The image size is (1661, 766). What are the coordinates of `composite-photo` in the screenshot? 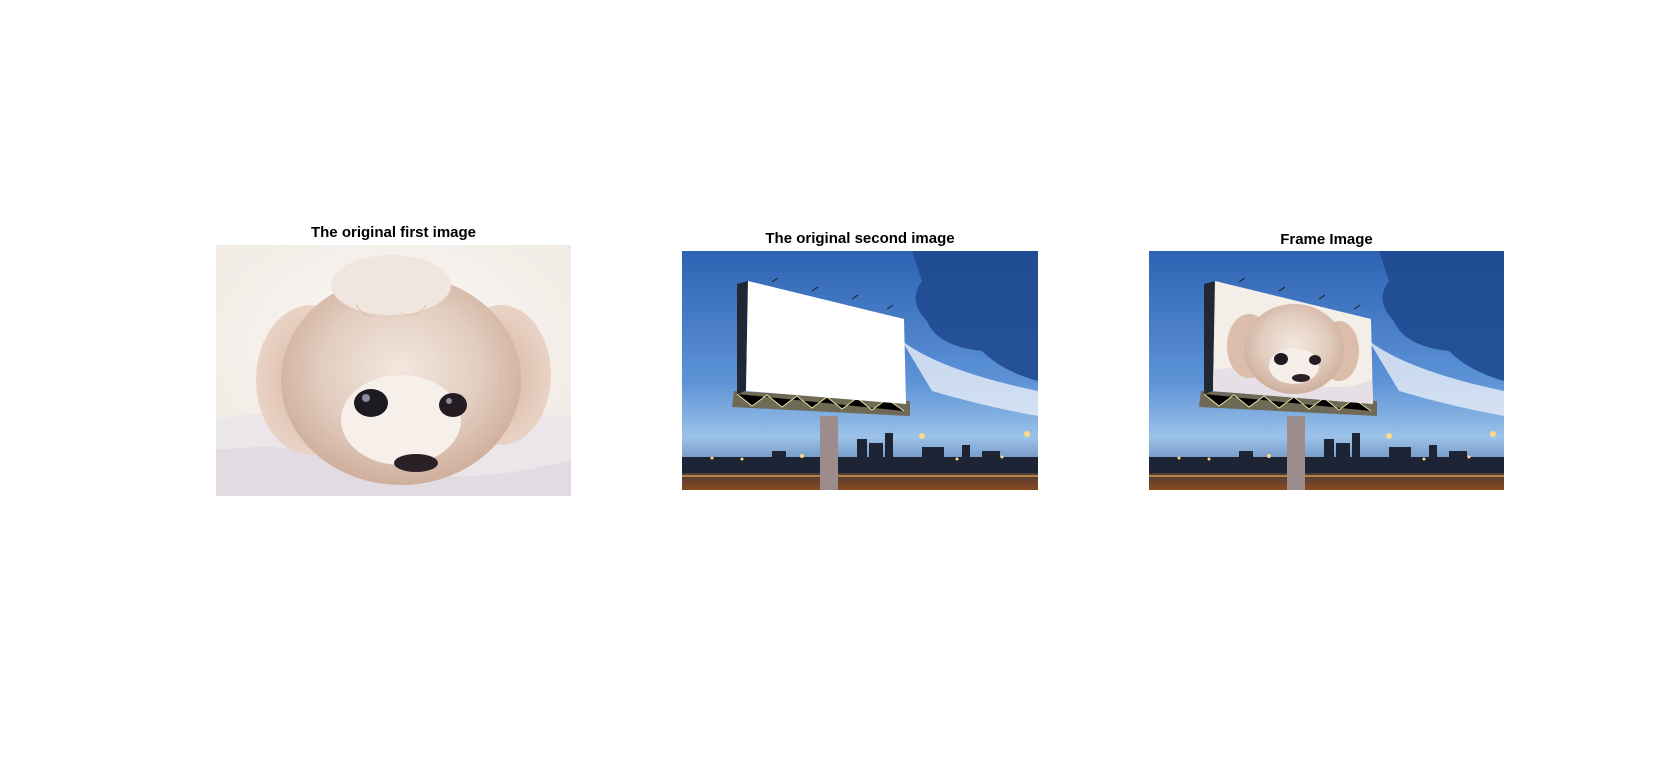 It's located at (1326, 370).